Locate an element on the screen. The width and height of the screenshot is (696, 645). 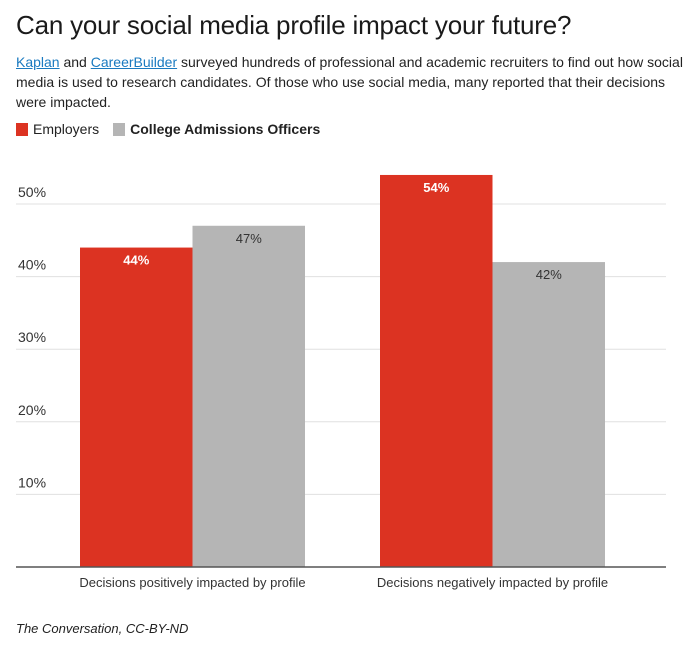
kaplan-link: Kaplan is located at coordinates (38, 62).